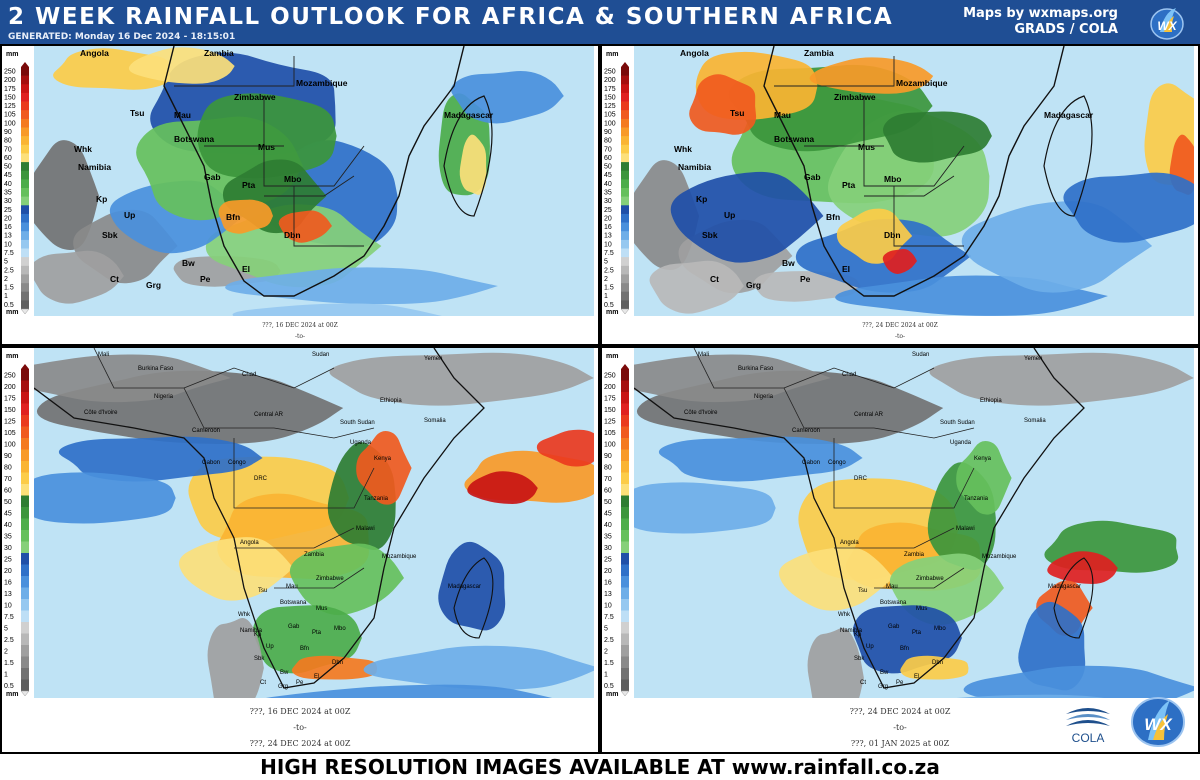  Describe the element at coordinates (8, 227) in the screenshot. I see `colorbar-tick-label: 16` at that location.